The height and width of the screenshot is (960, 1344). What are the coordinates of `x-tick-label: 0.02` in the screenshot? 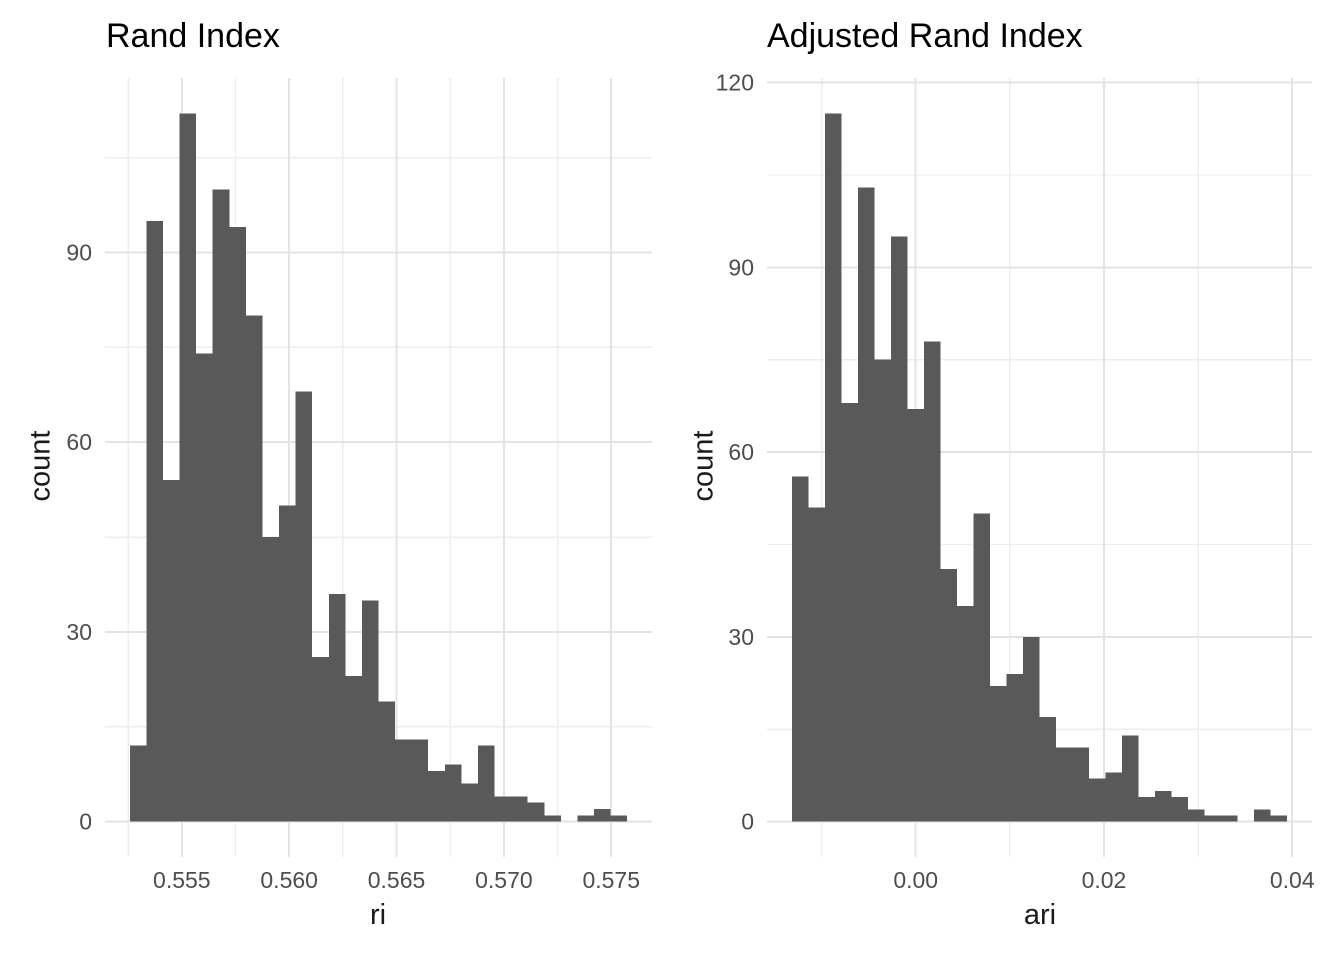 It's located at (1104, 880).